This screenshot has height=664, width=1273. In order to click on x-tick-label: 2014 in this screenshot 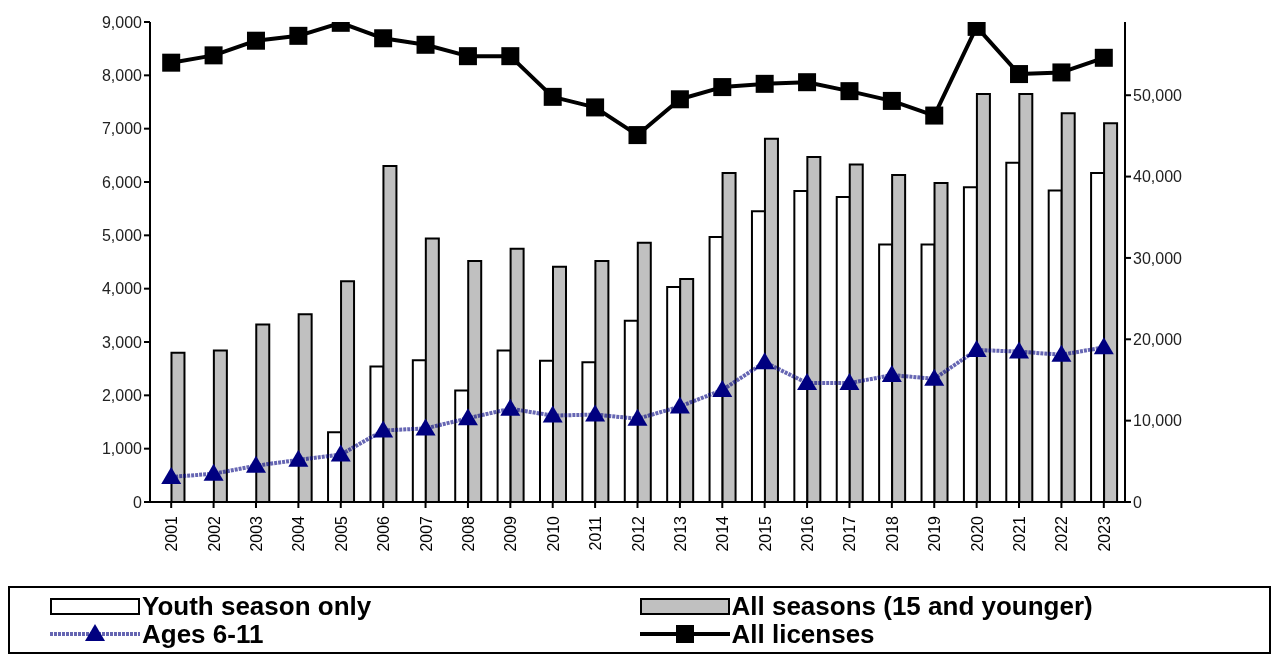, I will do `click(723, 533)`.